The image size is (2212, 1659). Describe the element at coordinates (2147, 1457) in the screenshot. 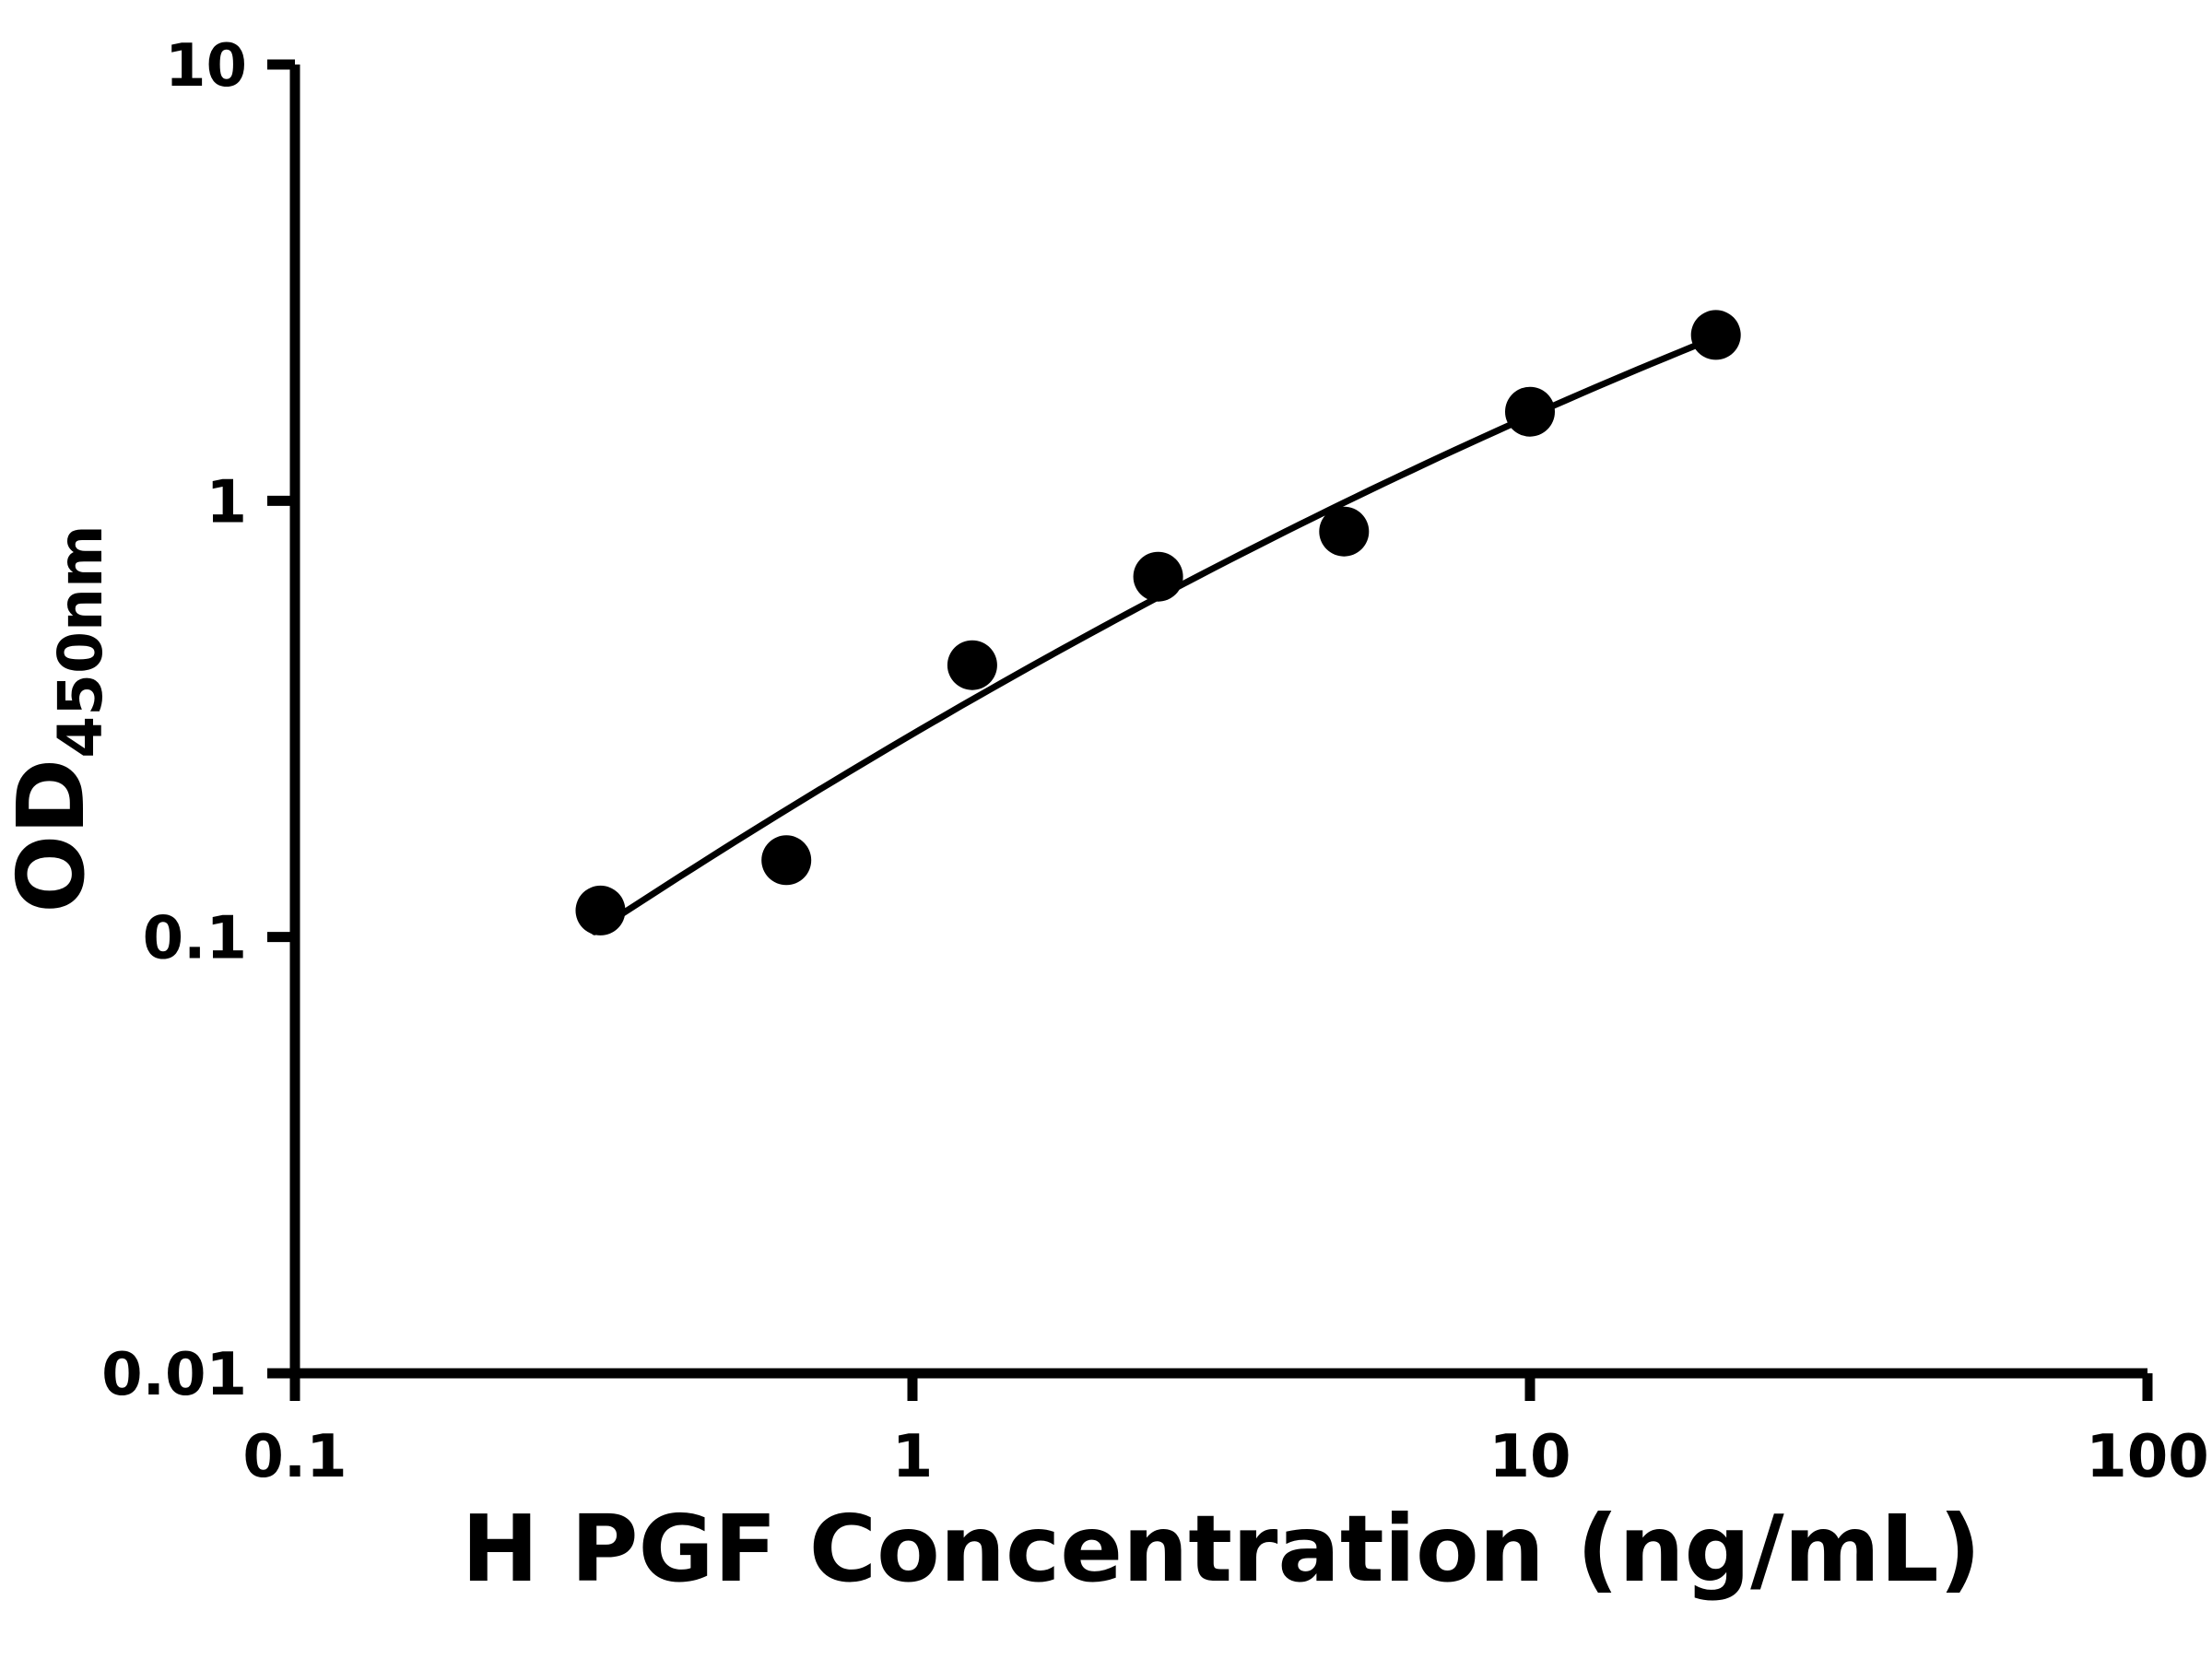

I see `x-tick-label: 100` at that location.